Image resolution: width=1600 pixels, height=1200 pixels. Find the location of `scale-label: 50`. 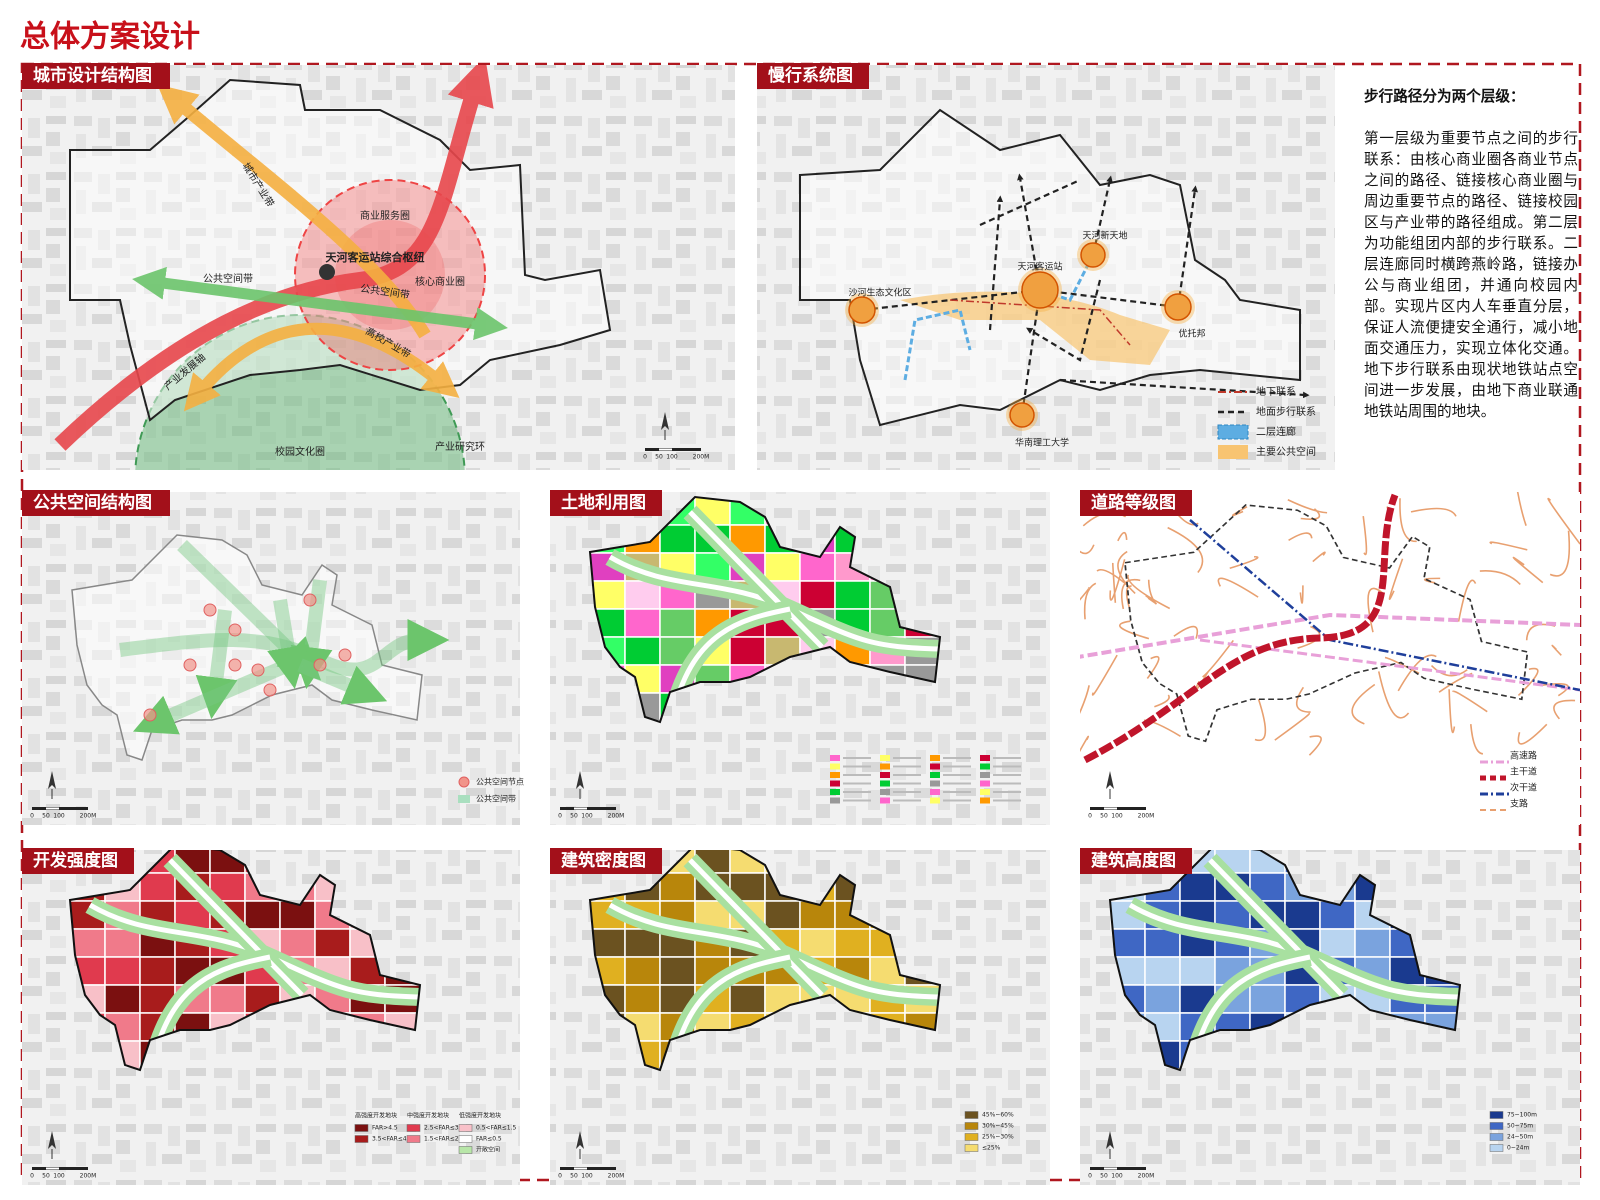

scale-label: 50 is located at coordinates (574, 816).